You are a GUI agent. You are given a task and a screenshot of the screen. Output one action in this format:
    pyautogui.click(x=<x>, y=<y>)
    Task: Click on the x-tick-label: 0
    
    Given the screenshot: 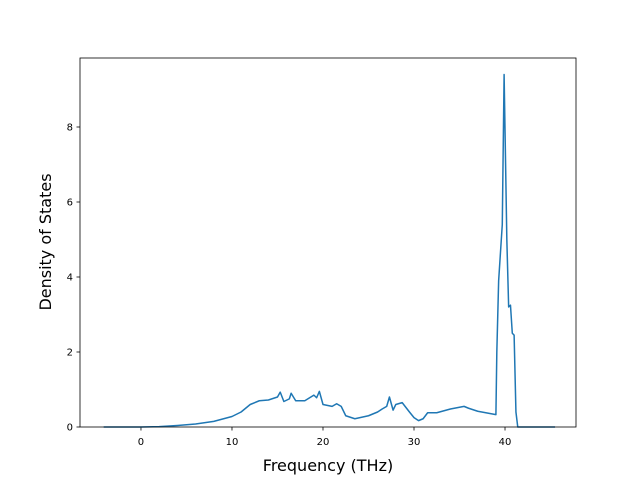 What is the action you would take?
    pyautogui.click(x=141, y=442)
    